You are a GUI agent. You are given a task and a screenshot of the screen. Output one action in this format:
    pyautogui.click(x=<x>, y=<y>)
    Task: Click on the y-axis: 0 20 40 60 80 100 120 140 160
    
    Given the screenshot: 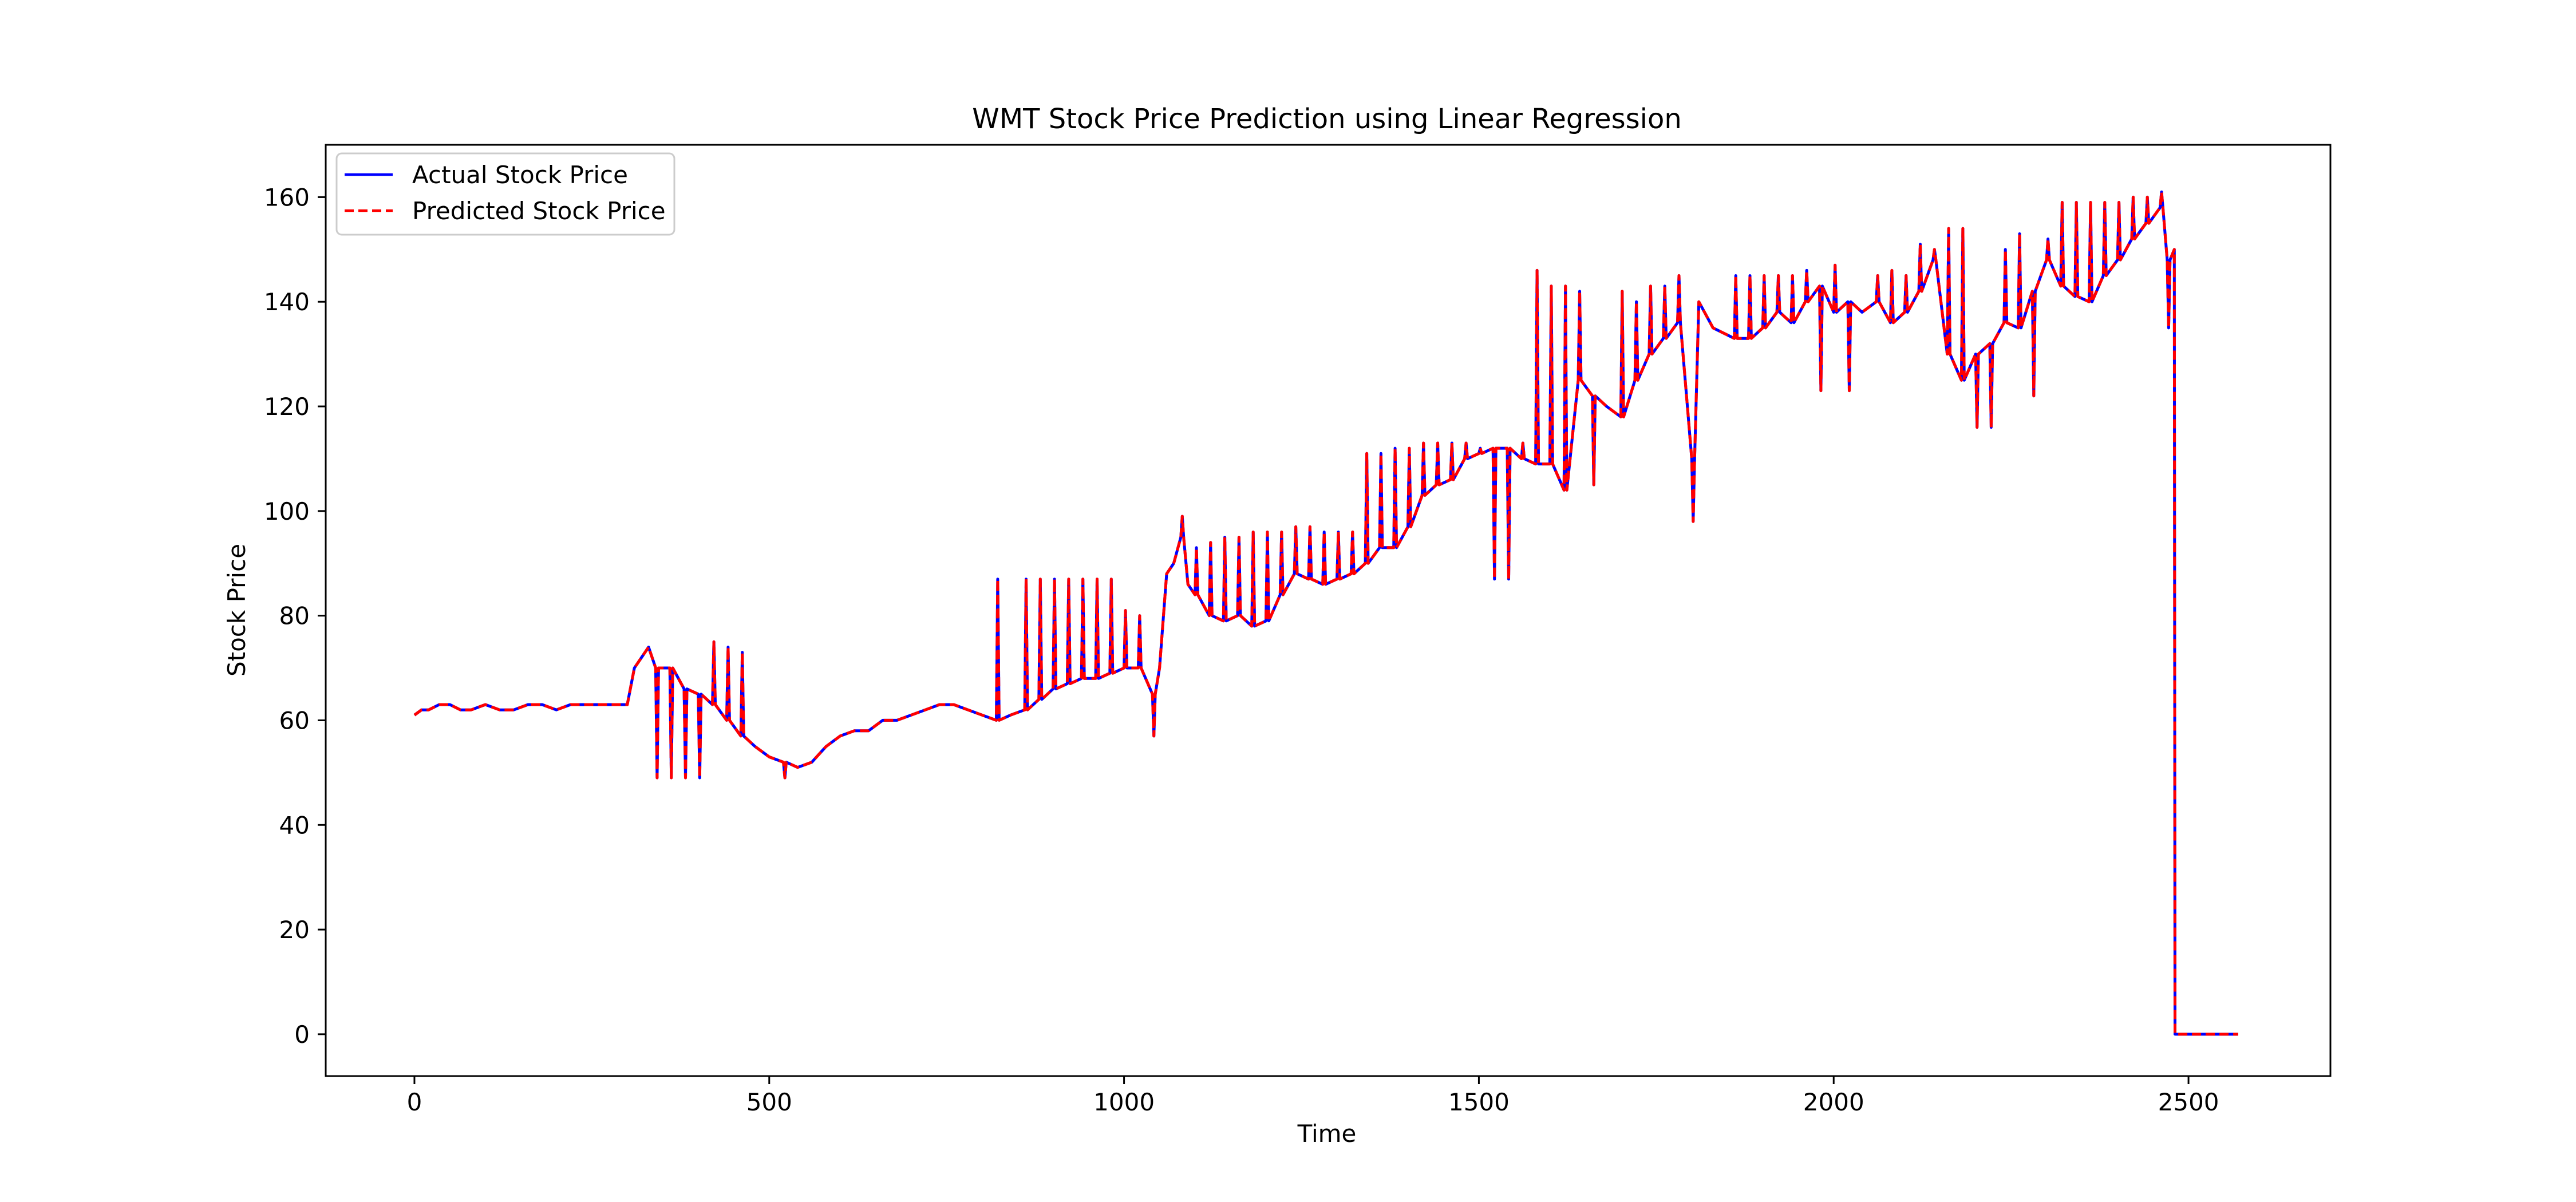 What is the action you would take?
    pyautogui.click(x=295, y=616)
    